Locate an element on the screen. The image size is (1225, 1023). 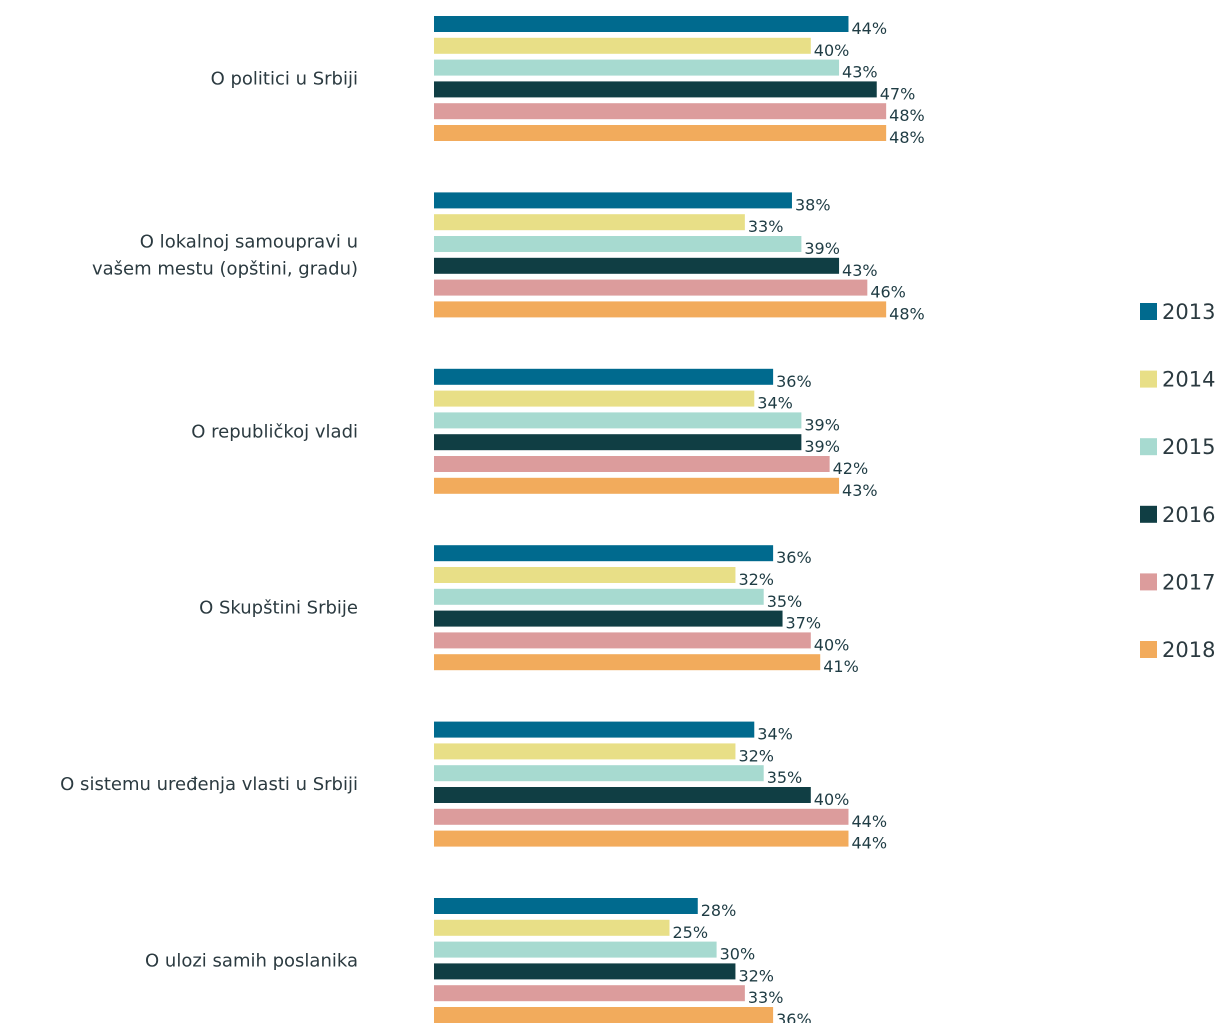
data-label: 46% is located at coordinates (888, 292).